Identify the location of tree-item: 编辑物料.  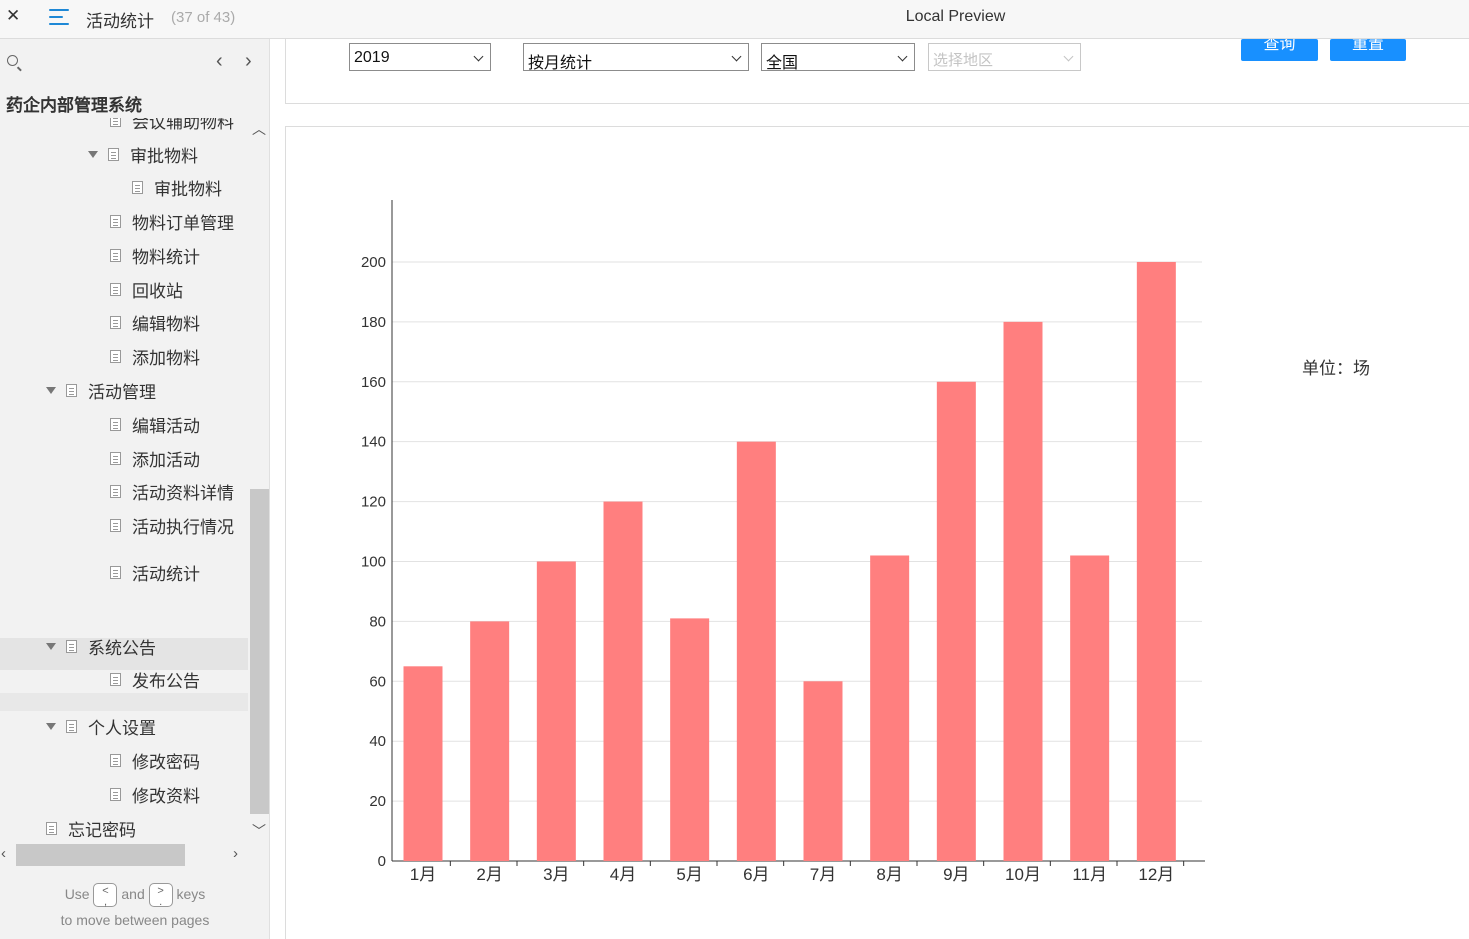
(155, 322).